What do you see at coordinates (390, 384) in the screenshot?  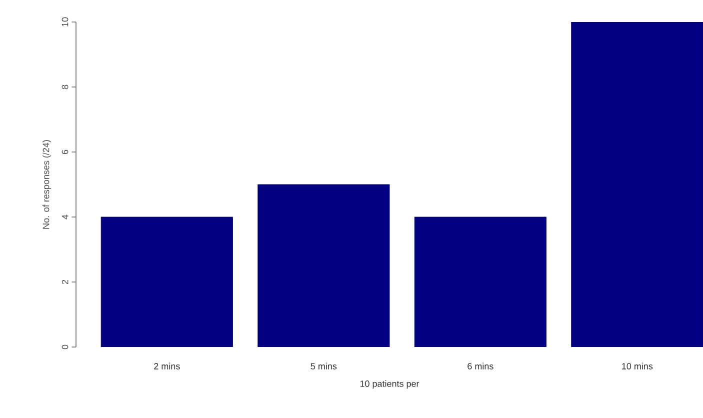 I see `x-axis-title: 10 patients per` at bounding box center [390, 384].